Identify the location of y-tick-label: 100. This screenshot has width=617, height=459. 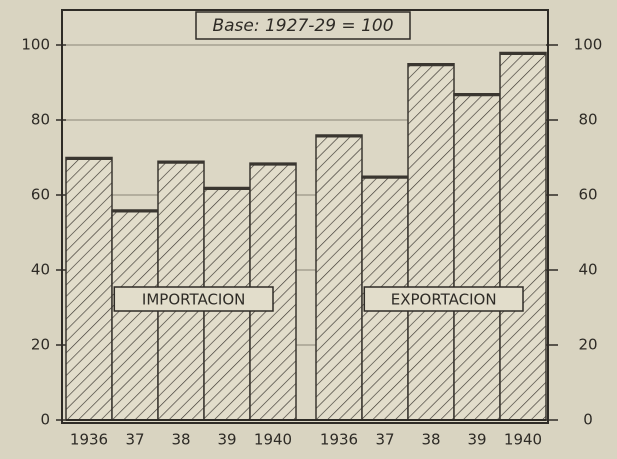
(35, 45).